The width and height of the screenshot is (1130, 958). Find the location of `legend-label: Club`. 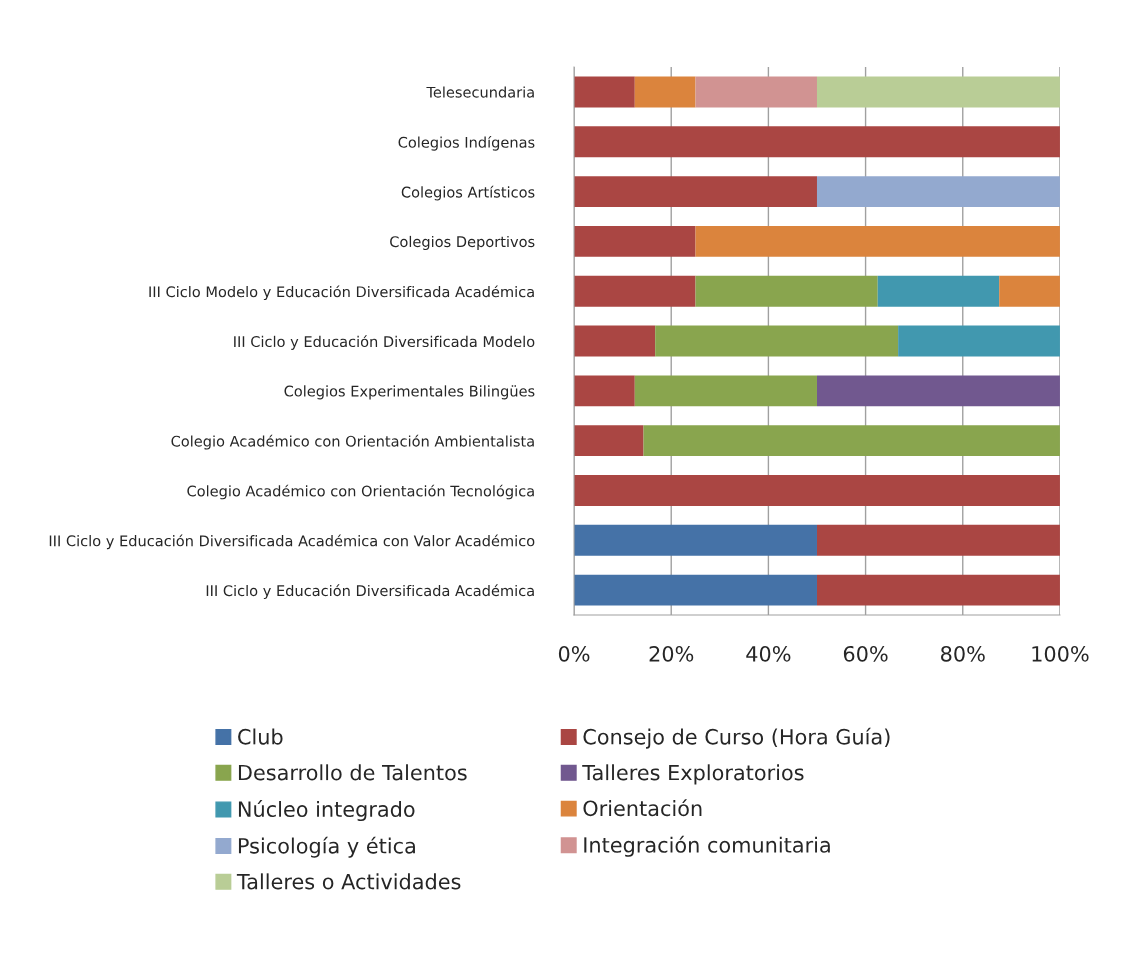

legend-label: Club is located at coordinates (260, 736).